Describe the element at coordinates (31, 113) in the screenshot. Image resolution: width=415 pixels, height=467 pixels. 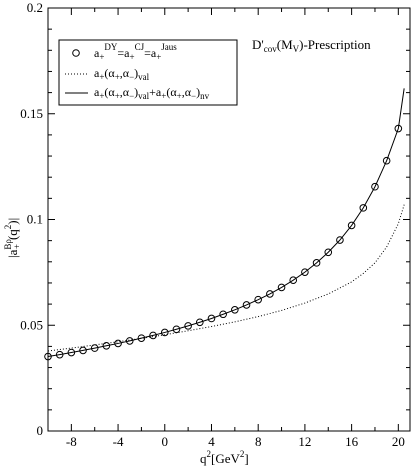
I see `y-tick-label: 0.15` at that location.